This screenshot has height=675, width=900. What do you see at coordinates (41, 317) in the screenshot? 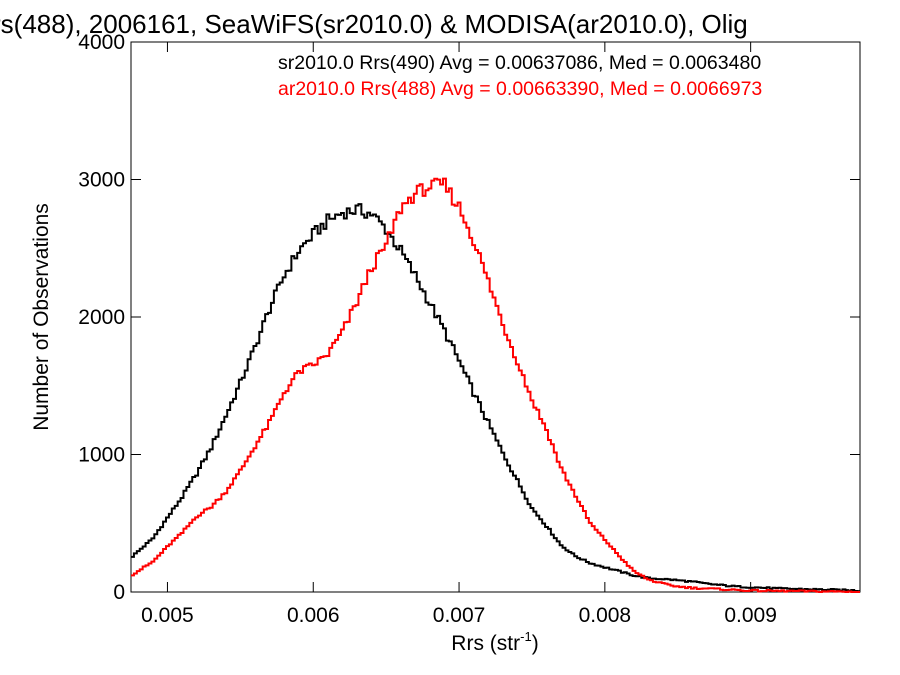
I see `y-axis-label: Number of Observations` at bounding box center [41, 317].